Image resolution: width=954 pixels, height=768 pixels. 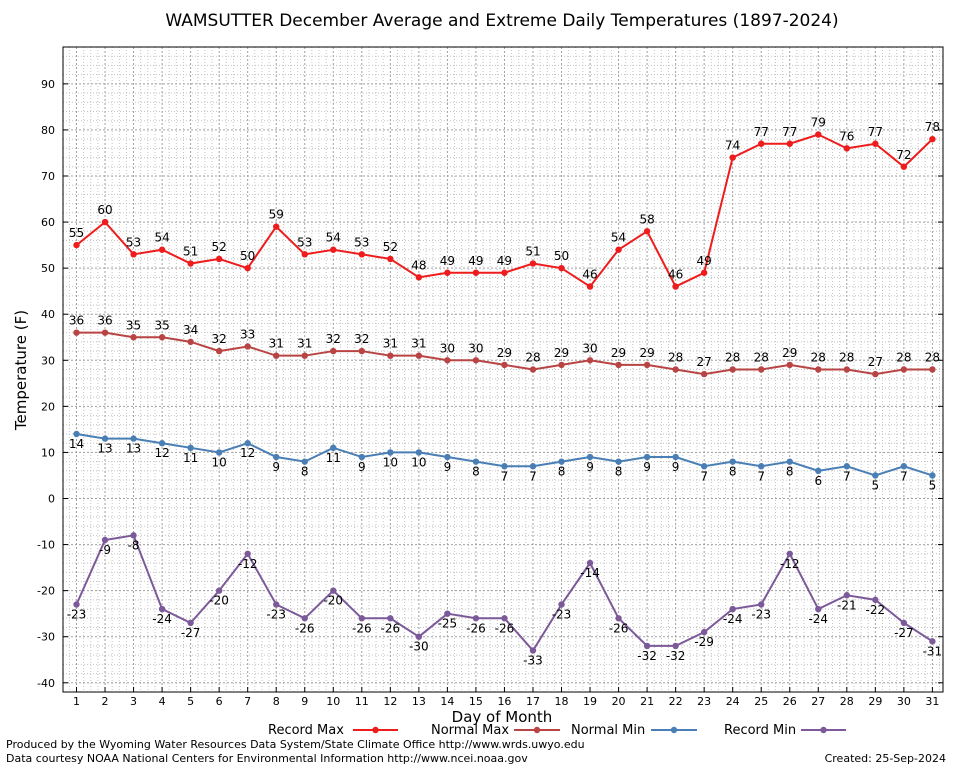 What do you see at coordinates (76, 321) in the screenshot?
I see `data-label: 36` at bounding box center [76, 321].